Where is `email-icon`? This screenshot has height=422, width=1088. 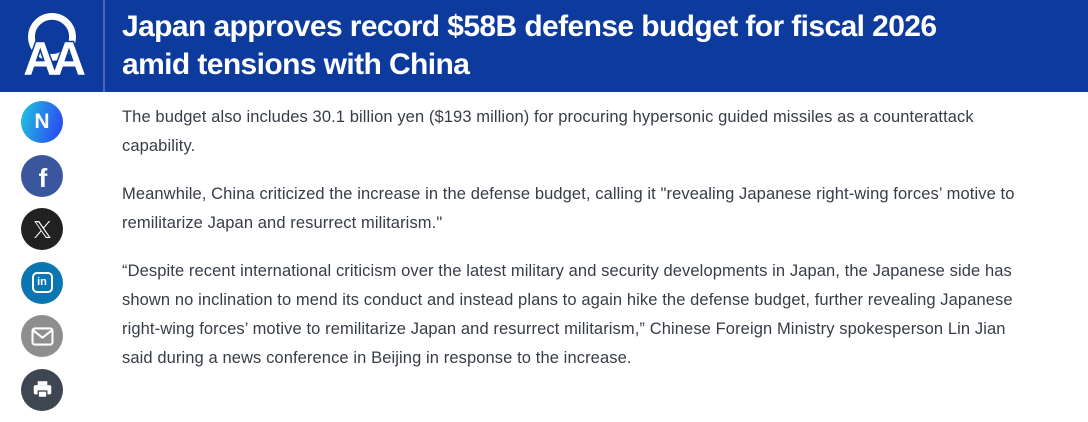 email-icon is located at coordinates (42, 336).